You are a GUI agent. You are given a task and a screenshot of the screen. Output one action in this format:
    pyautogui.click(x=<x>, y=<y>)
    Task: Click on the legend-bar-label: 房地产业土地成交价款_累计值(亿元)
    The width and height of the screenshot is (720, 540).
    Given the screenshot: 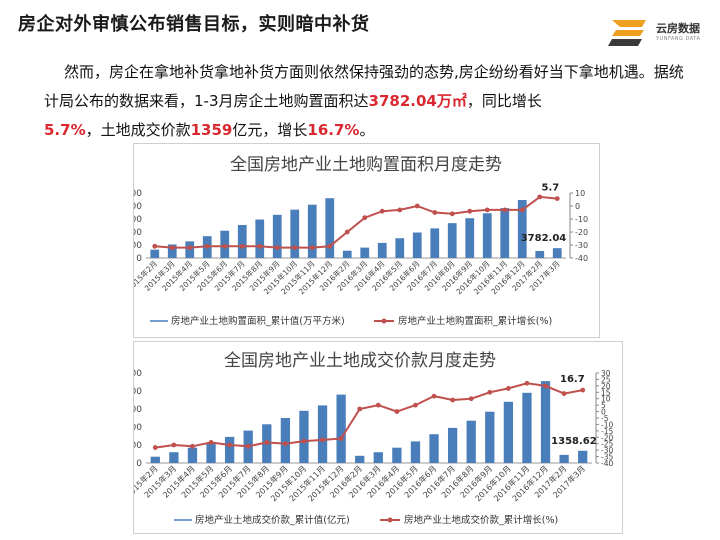 What is the action you would take?
    pyautogui.click(x=272, y=520)
    